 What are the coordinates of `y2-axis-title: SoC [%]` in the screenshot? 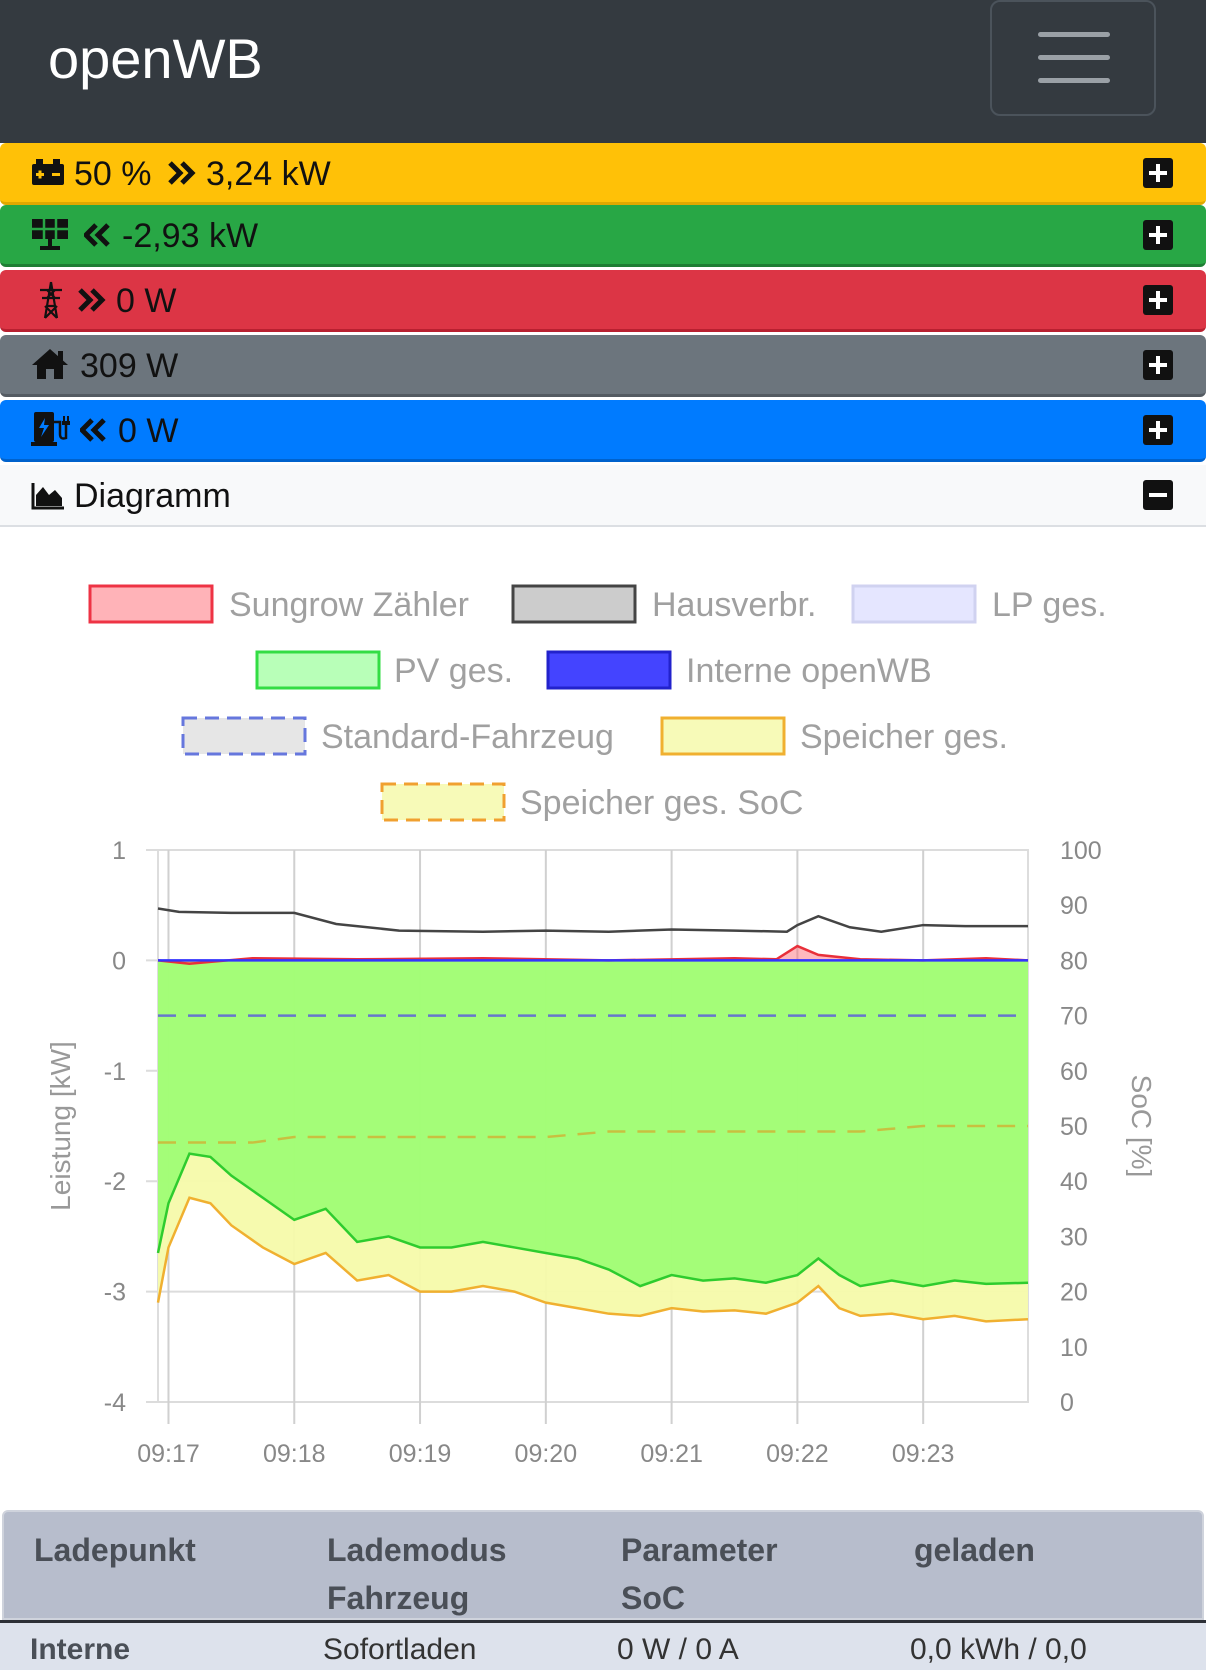 It's located at (1141, 1126).